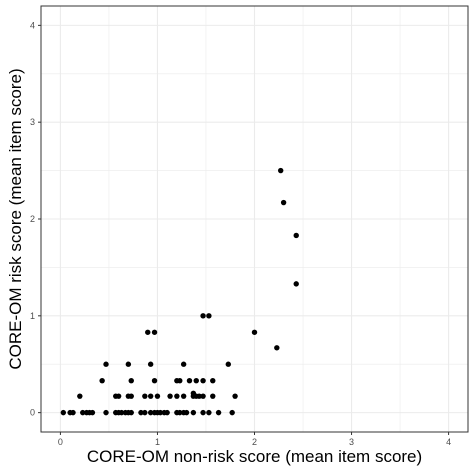  What do you see at coordinates (32, 25) in the screenshot?
I see `y-tick-label: 4` at bounding box center [32, 25].